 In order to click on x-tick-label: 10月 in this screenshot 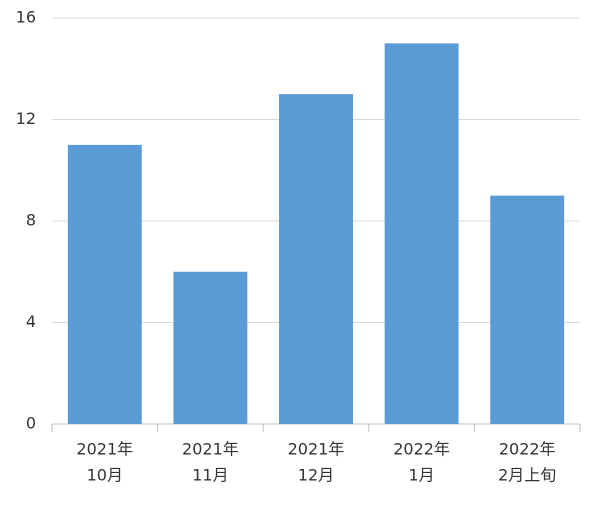, I will do `click(105, 475)`.